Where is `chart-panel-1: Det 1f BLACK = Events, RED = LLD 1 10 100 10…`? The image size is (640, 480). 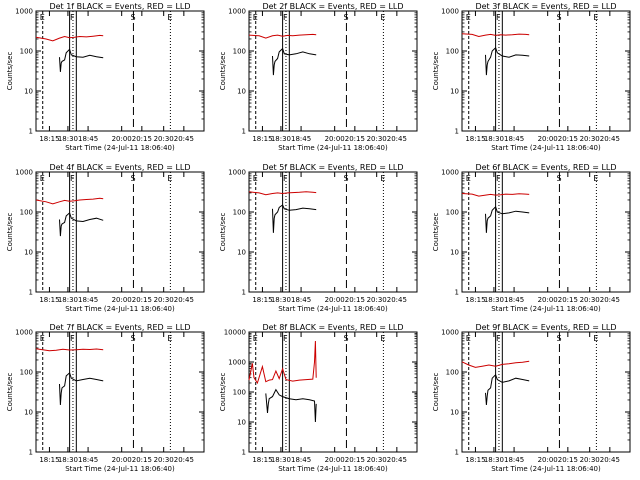 chart-panel-1: Det 1f BLACK = Events, RED = LLD 1 10 100 10… is located at coordinates (105, 77).